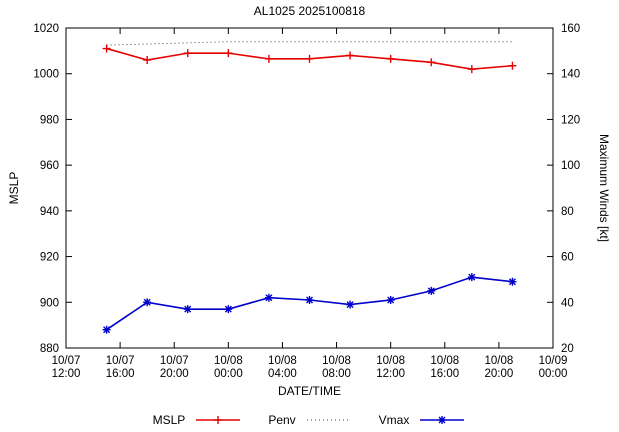  I want to click on y-tick-left: 1000, so click(46, 75).